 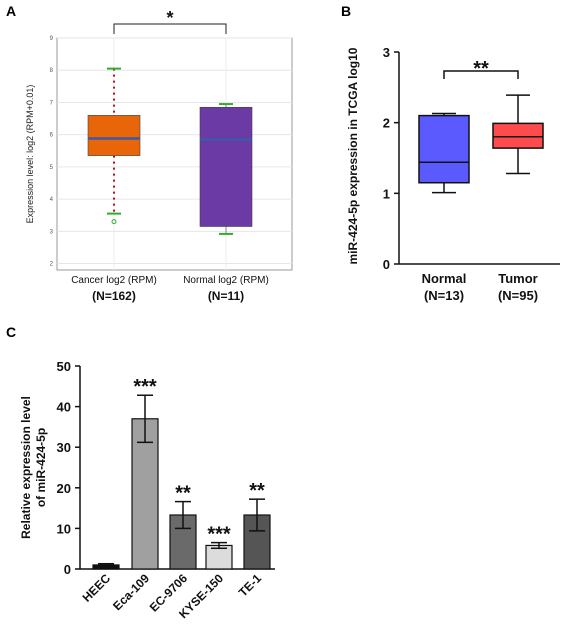 I want to click on y-axis-label-c-line1: Relative expression level, so click(x=26, y=467).